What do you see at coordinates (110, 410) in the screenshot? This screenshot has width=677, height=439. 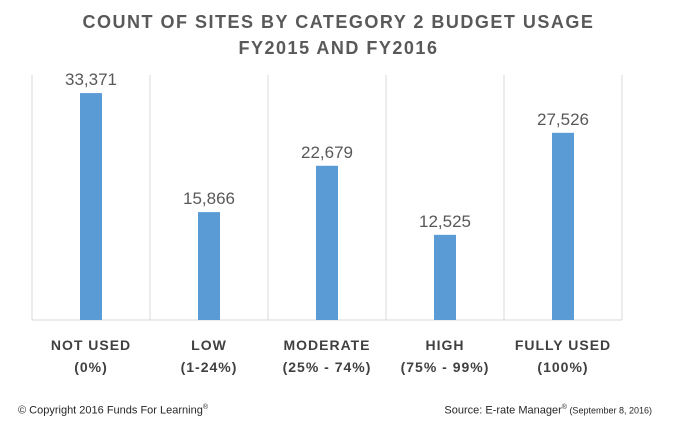 I see `copyright-label: © Copyright 2016 Funds For Learning` at bounding box center [110, 410].